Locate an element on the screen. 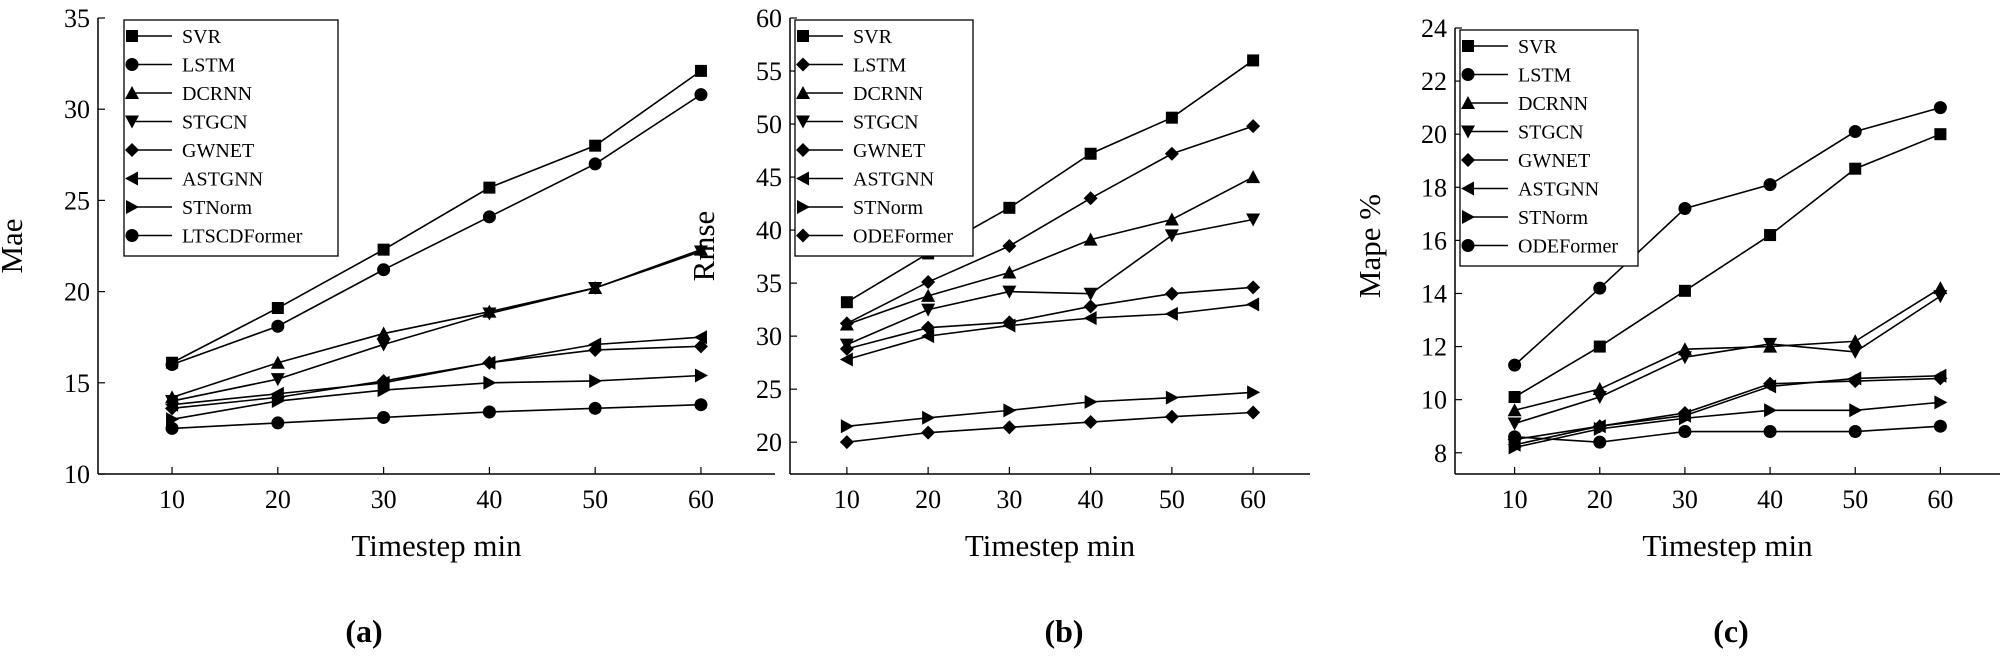  series-astgnn is located at coordinates (1049, 332).